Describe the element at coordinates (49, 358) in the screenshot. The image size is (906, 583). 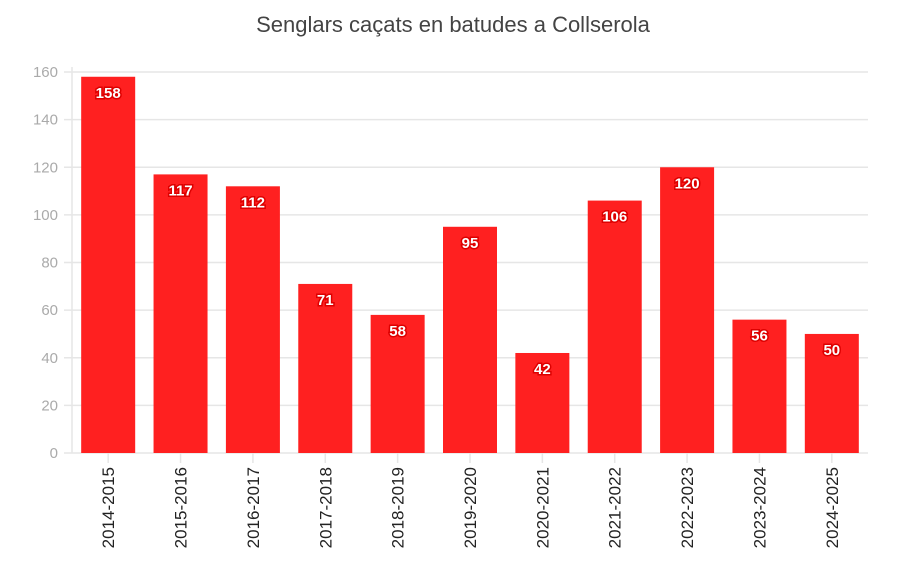
I see `y-tick-label: 40` at that location.